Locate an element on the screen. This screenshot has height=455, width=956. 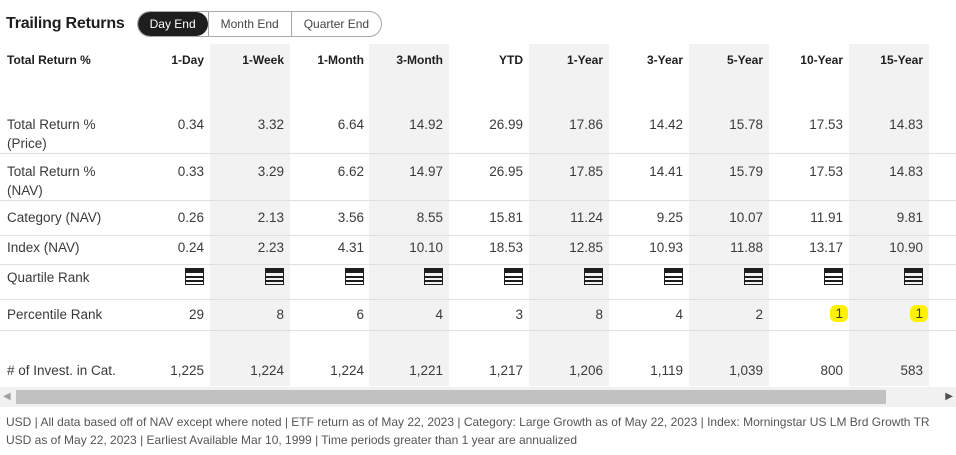
cell-value: 3 is located at coordinates (519, 314).